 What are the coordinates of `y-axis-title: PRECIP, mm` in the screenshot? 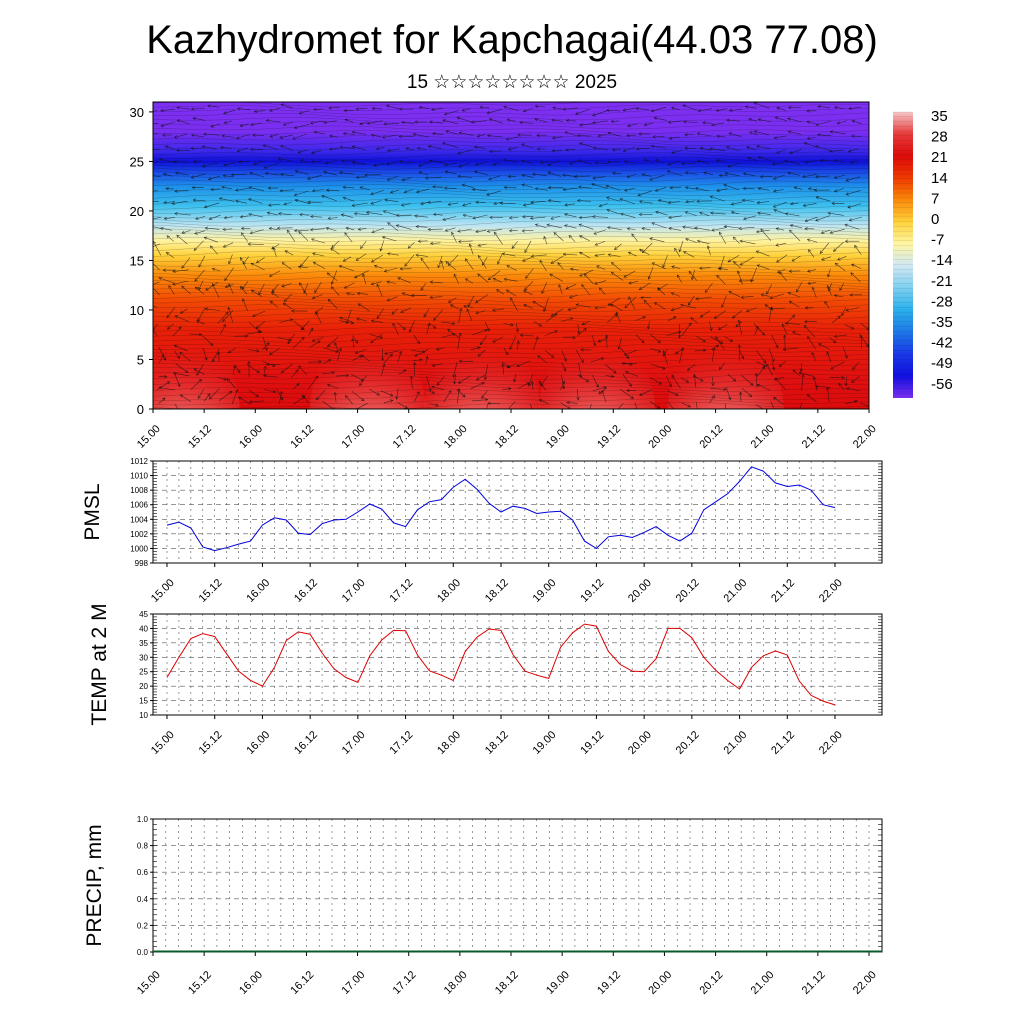 It's located at (94, 885).